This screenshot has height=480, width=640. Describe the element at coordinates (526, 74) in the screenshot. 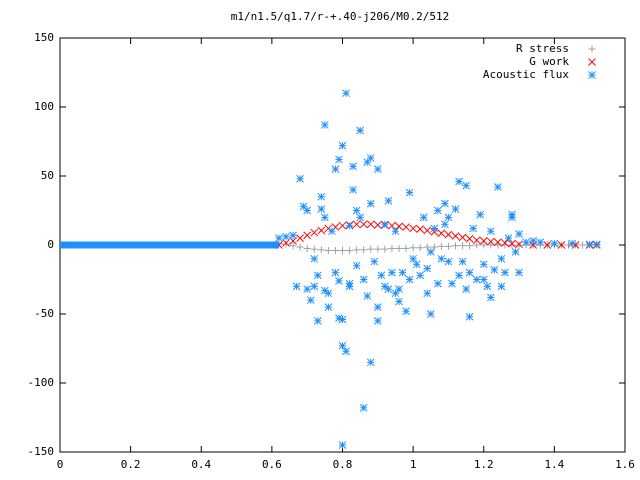

I see `legend-label: Acoustic flux` at that location.